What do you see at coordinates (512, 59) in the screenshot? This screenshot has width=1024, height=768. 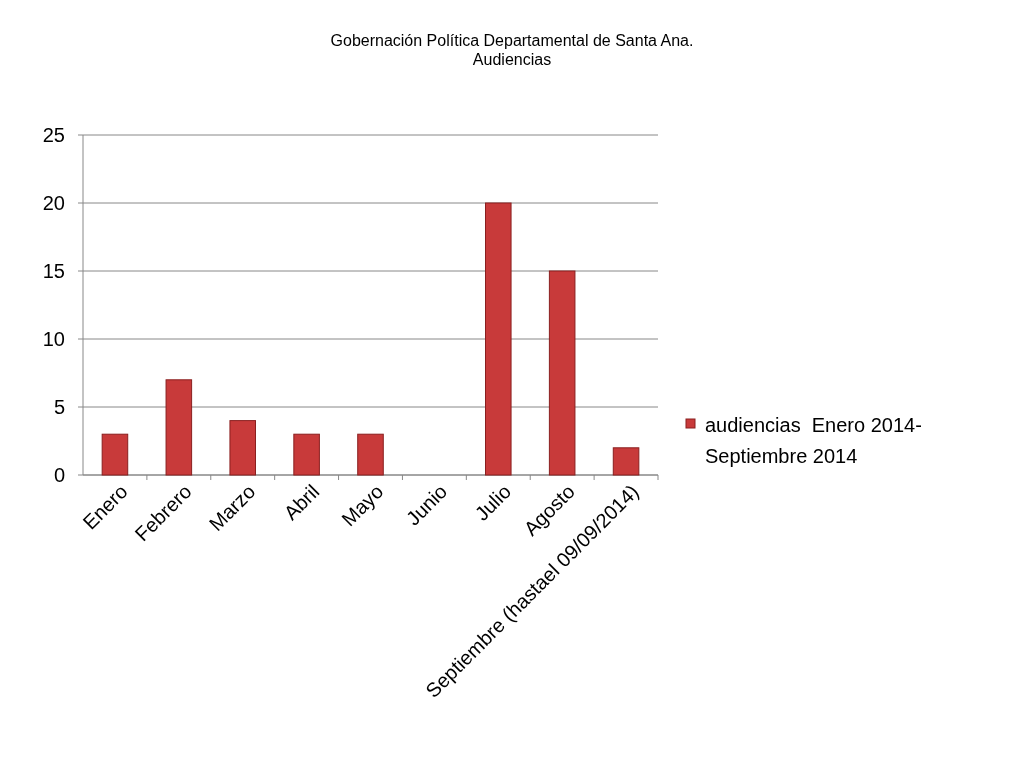 I see `chart-subtitle: Audiencias` at bounding box center [512, 59].